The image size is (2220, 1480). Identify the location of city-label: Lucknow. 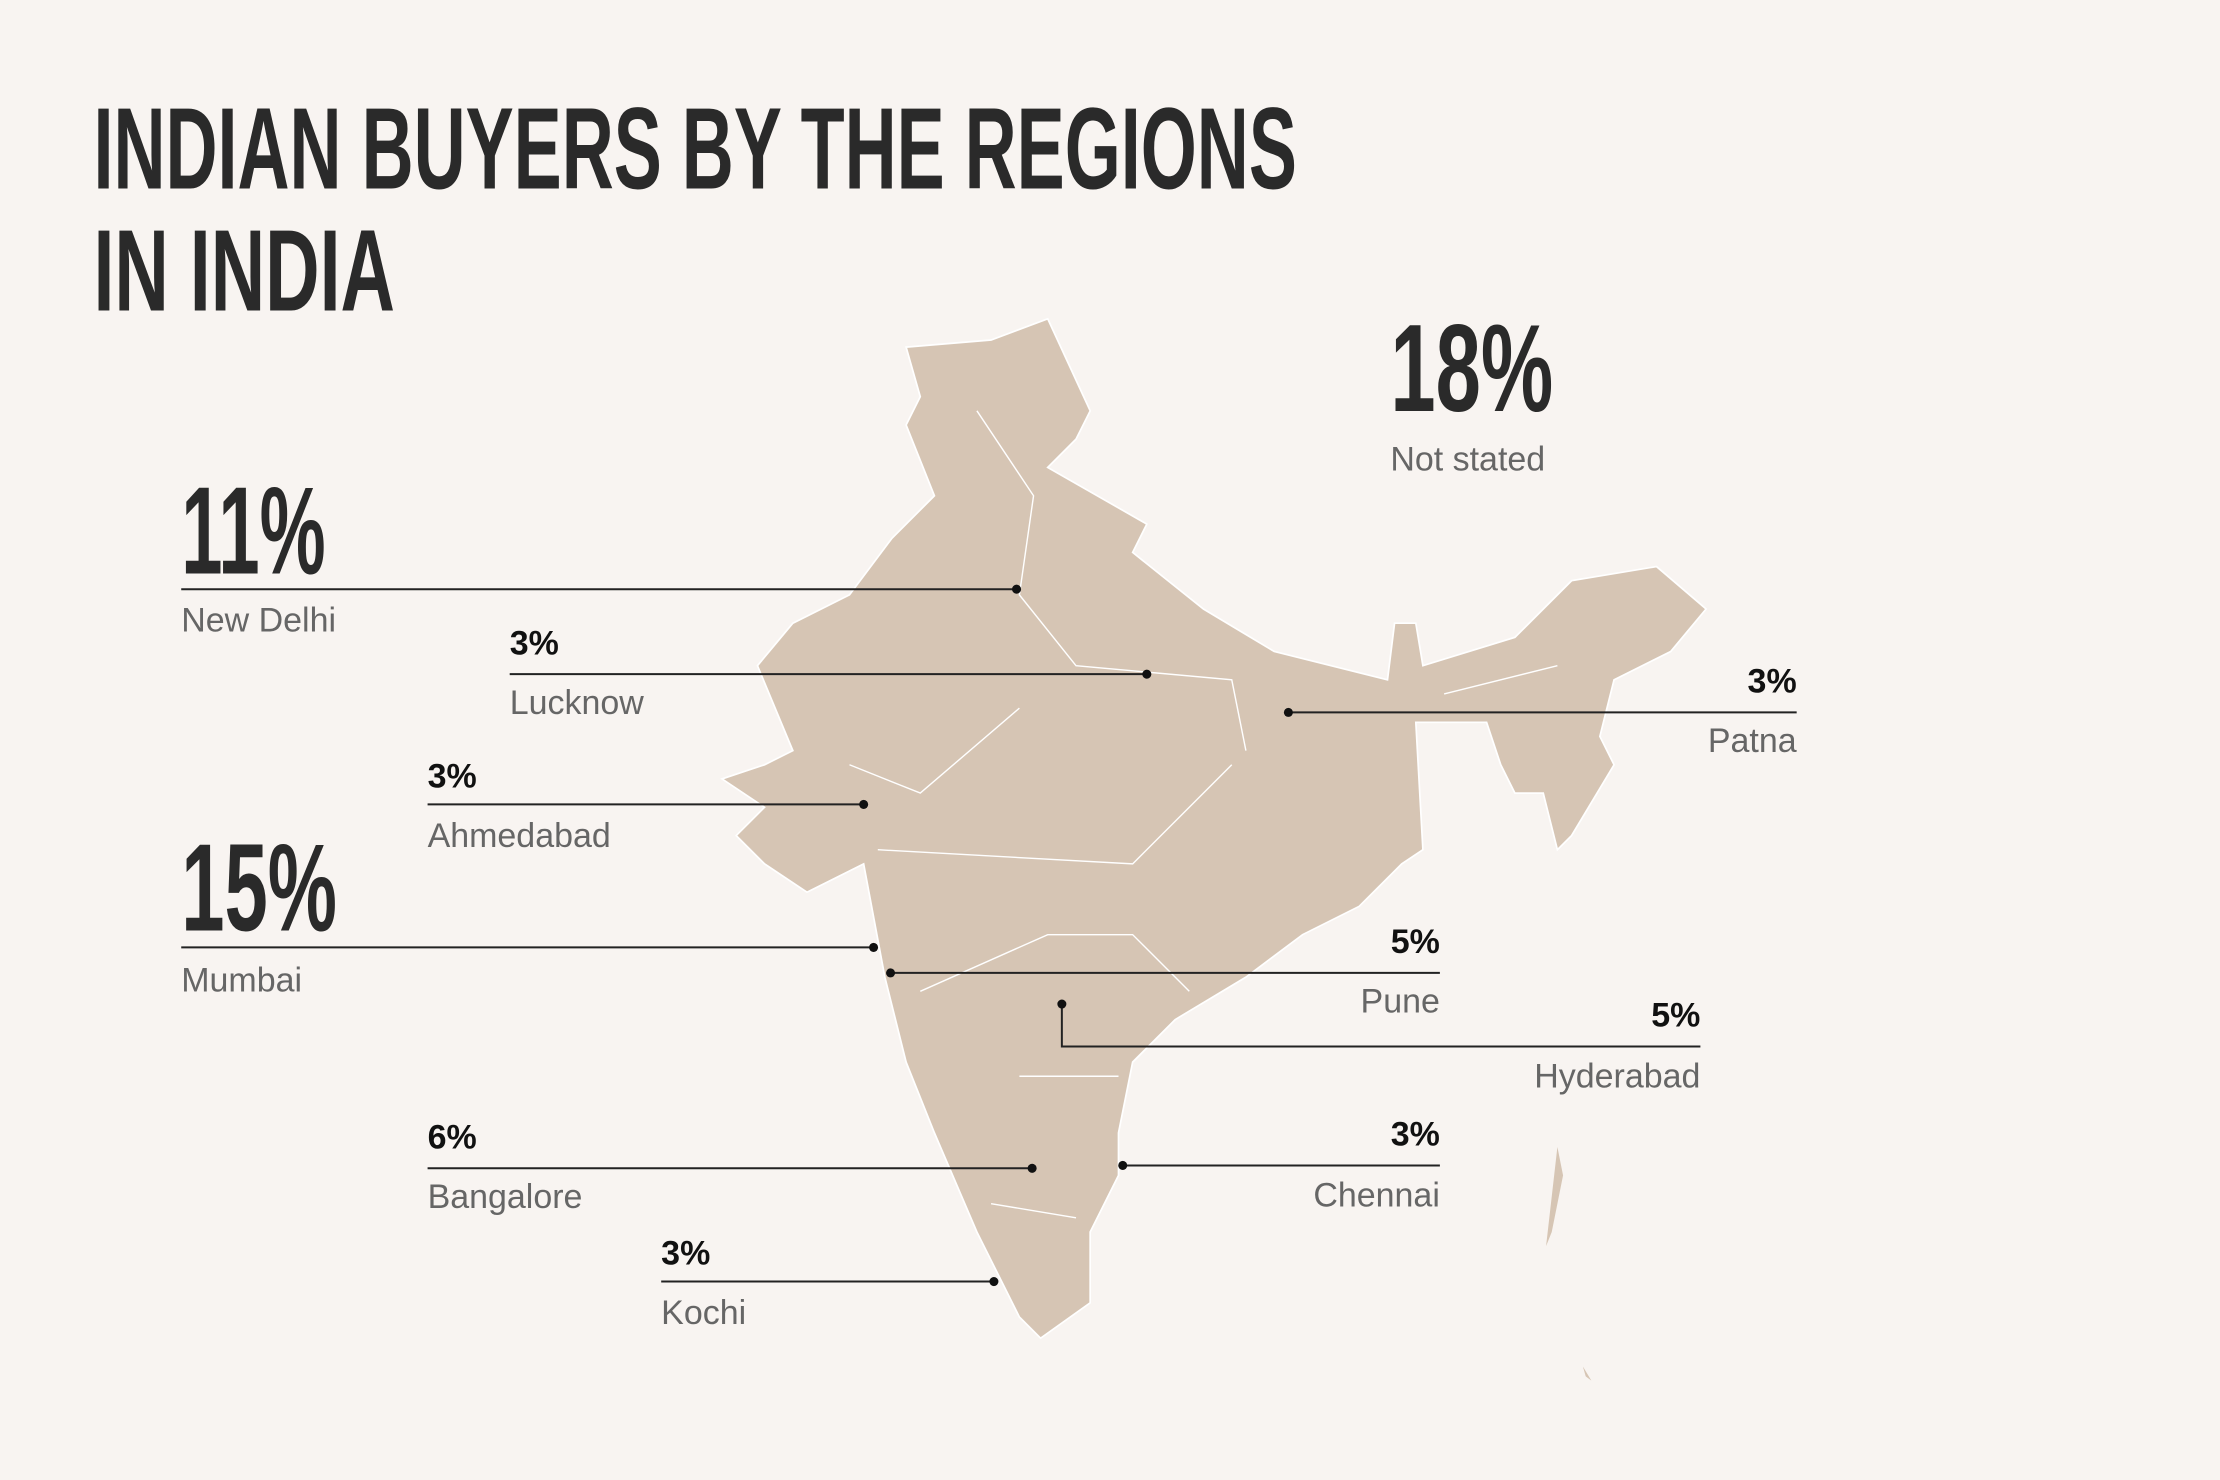
(577, 703).